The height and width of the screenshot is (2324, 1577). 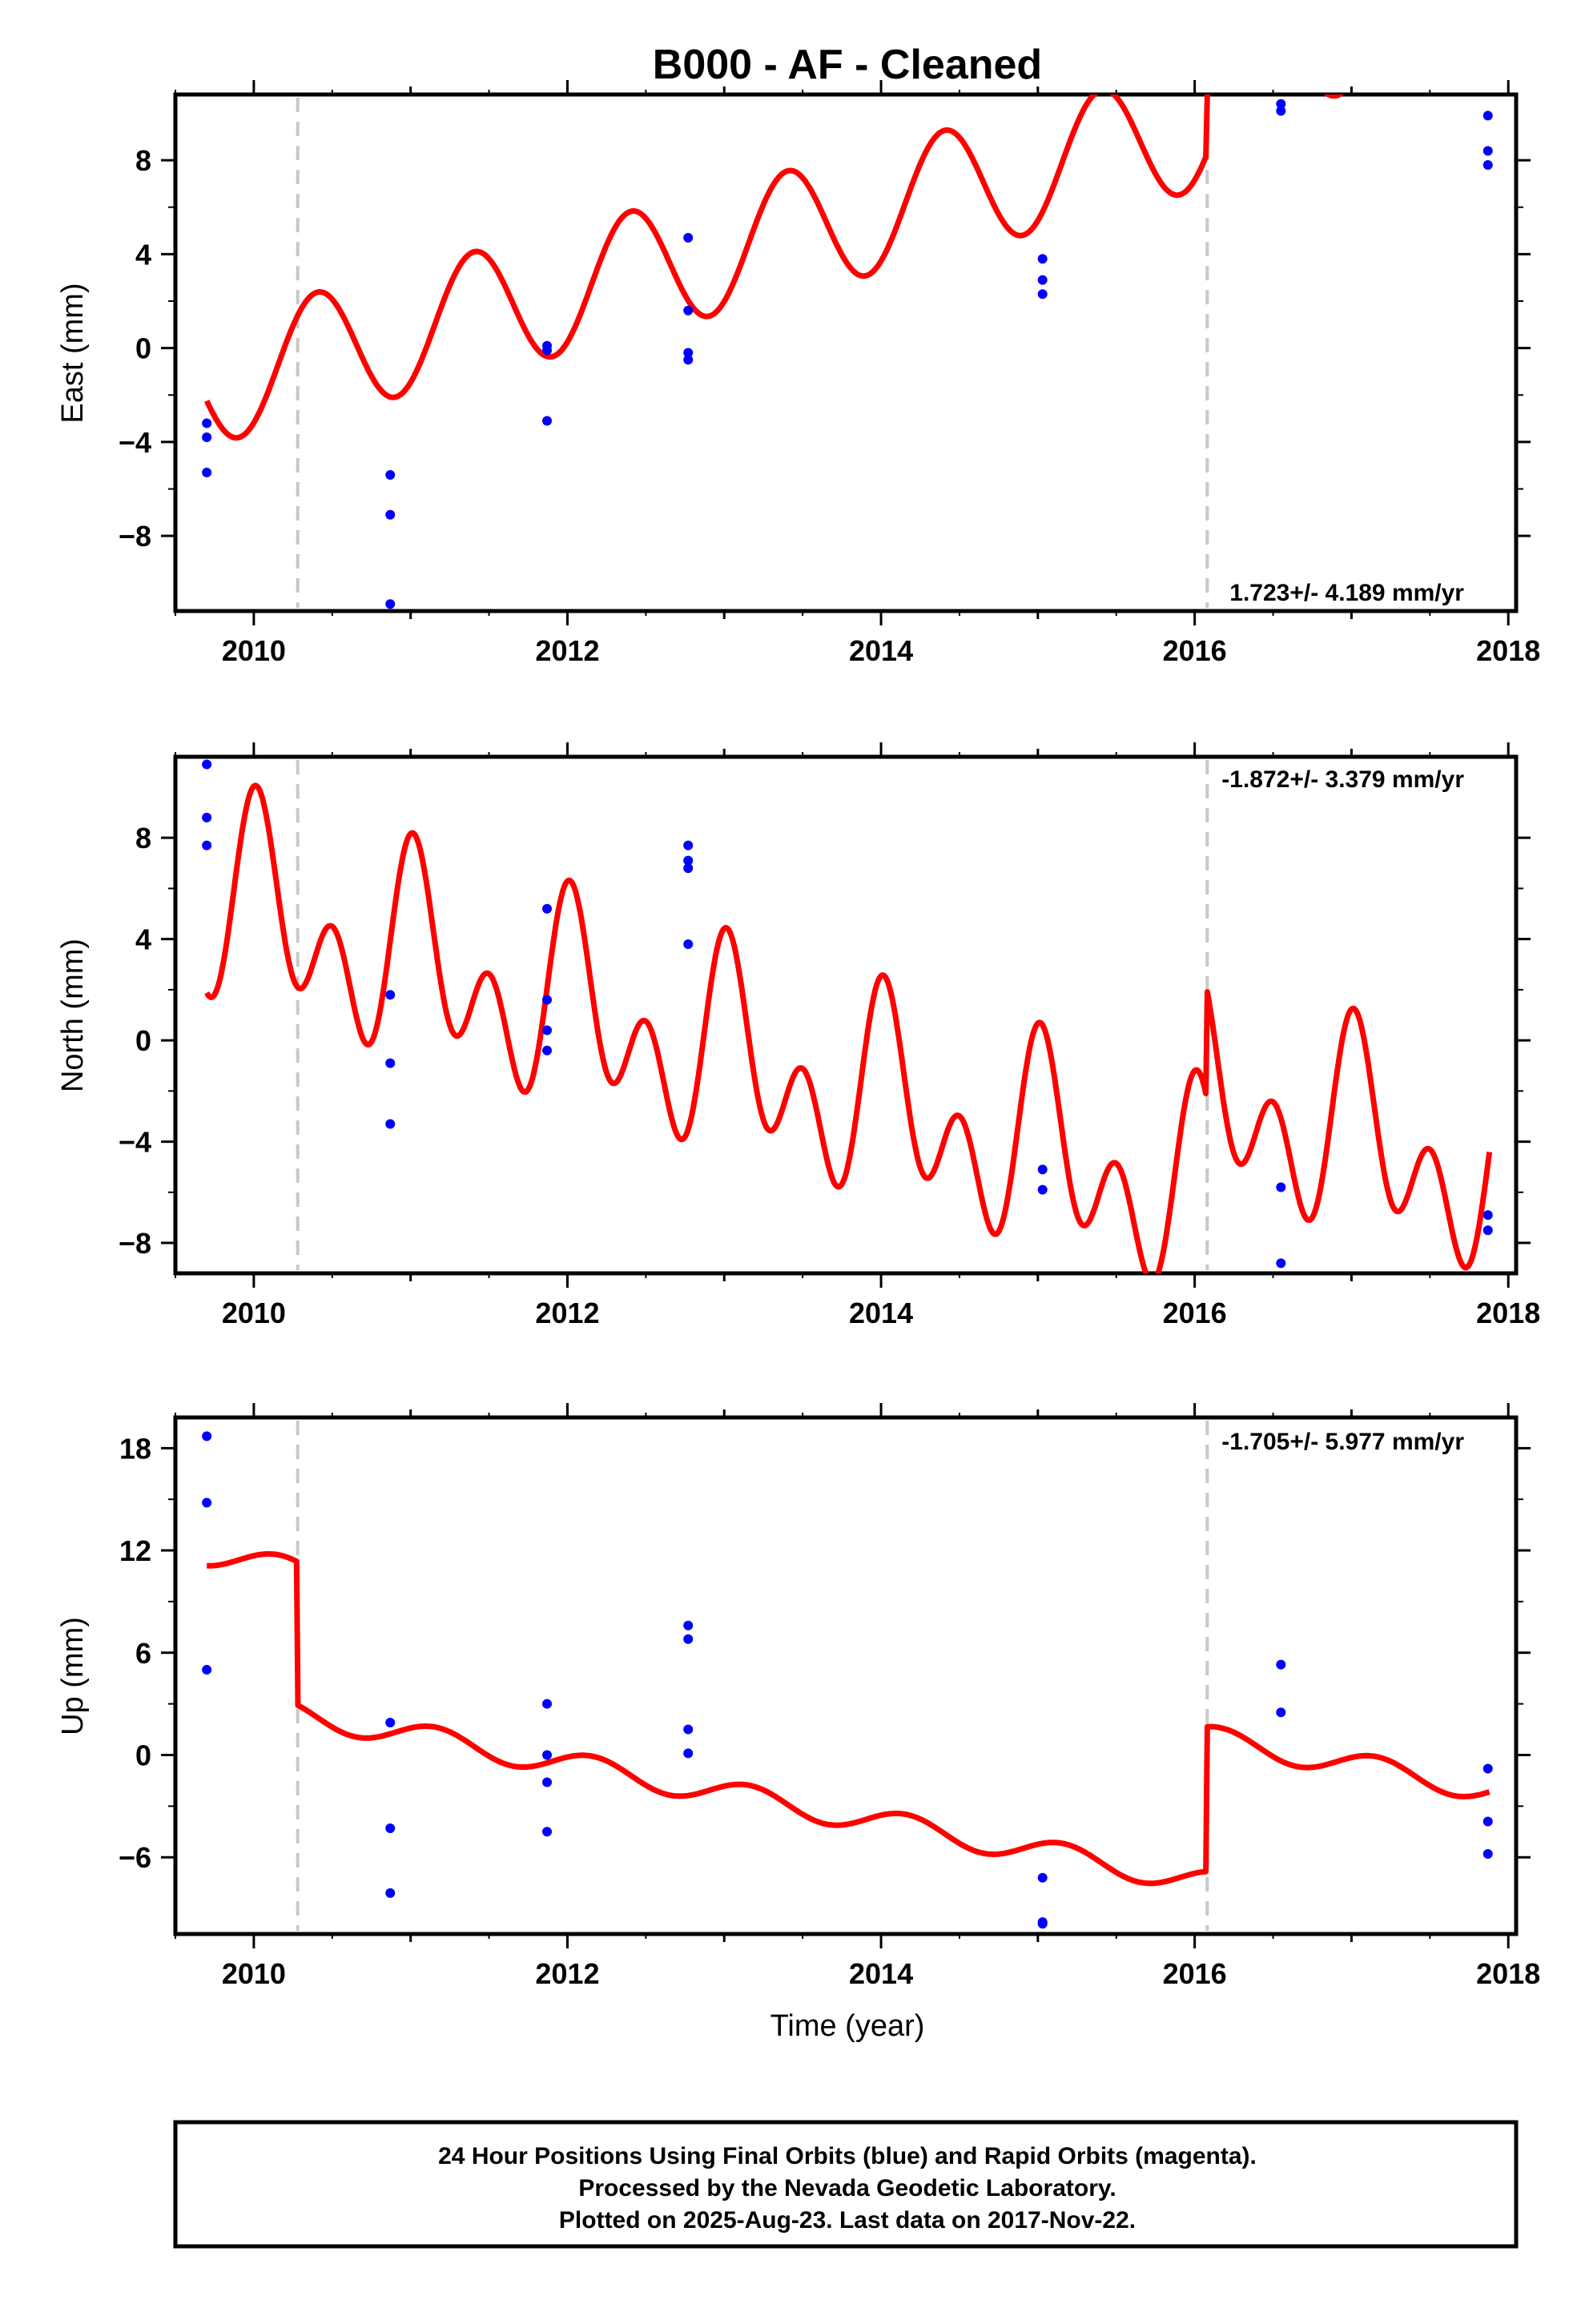 I want to click on north-y-axis-label: North (mm), so click(x=73, y=1015).